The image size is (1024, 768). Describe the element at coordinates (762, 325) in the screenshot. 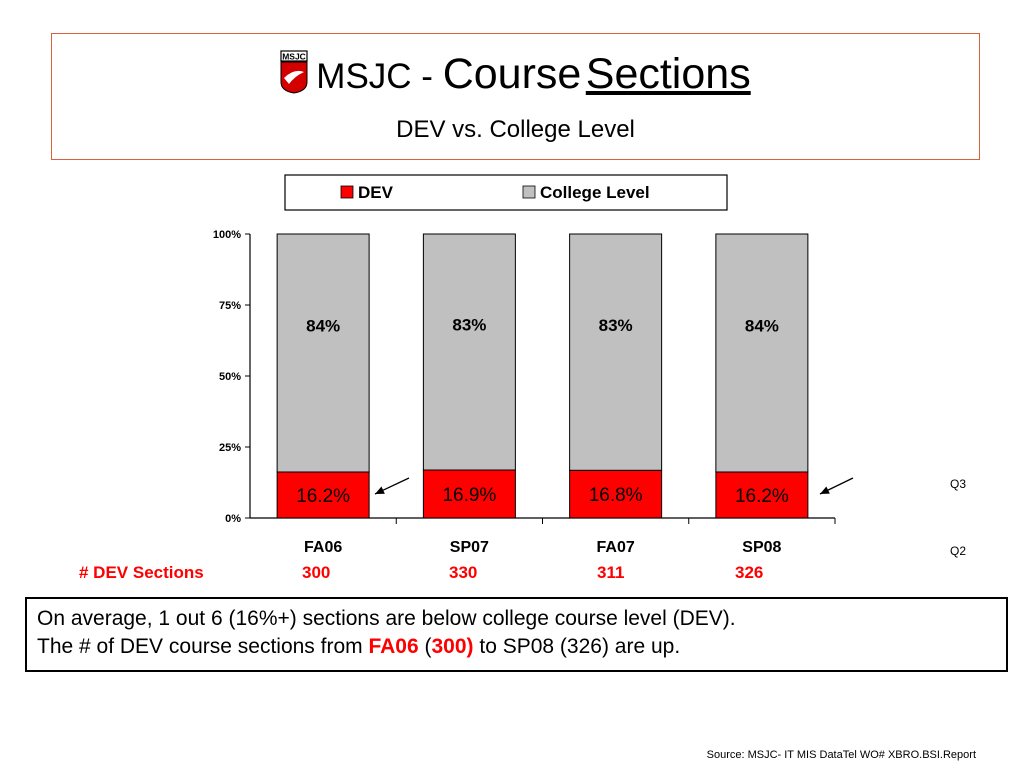

I see `data-label-college-sp08: 84%` at that location.